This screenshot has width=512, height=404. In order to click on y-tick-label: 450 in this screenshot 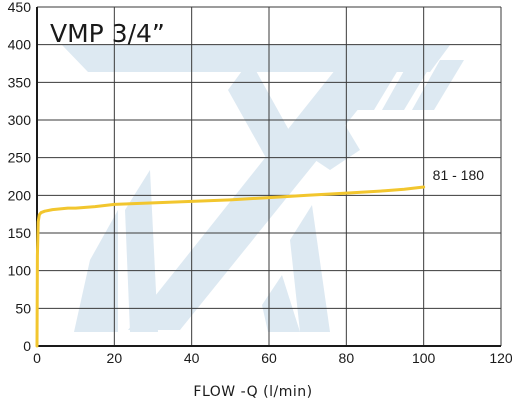, I will do `click(20, 7)`.